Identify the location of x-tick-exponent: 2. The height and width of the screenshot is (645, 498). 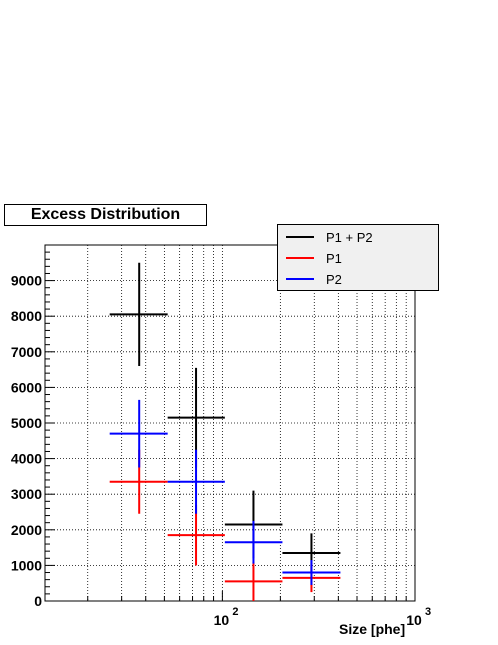
(235, 612).